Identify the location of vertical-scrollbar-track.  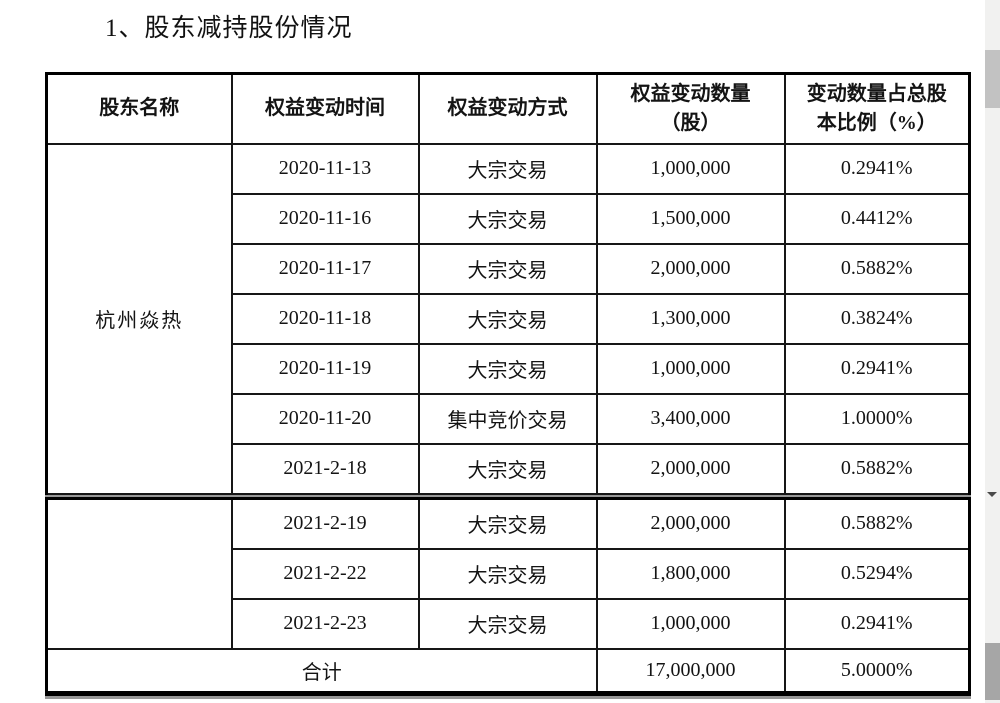
(992, 351).